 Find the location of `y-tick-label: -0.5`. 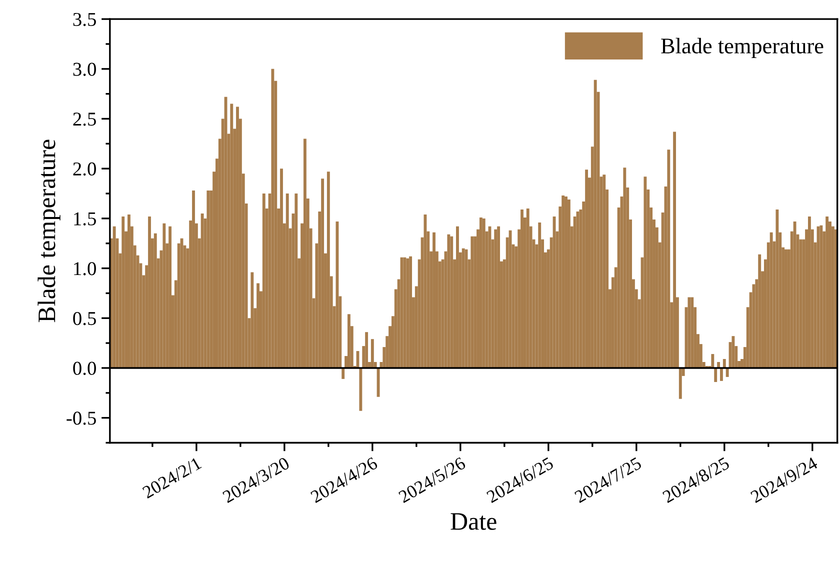

y-tick-label: -0.5 is located at coordinates (81, 418).